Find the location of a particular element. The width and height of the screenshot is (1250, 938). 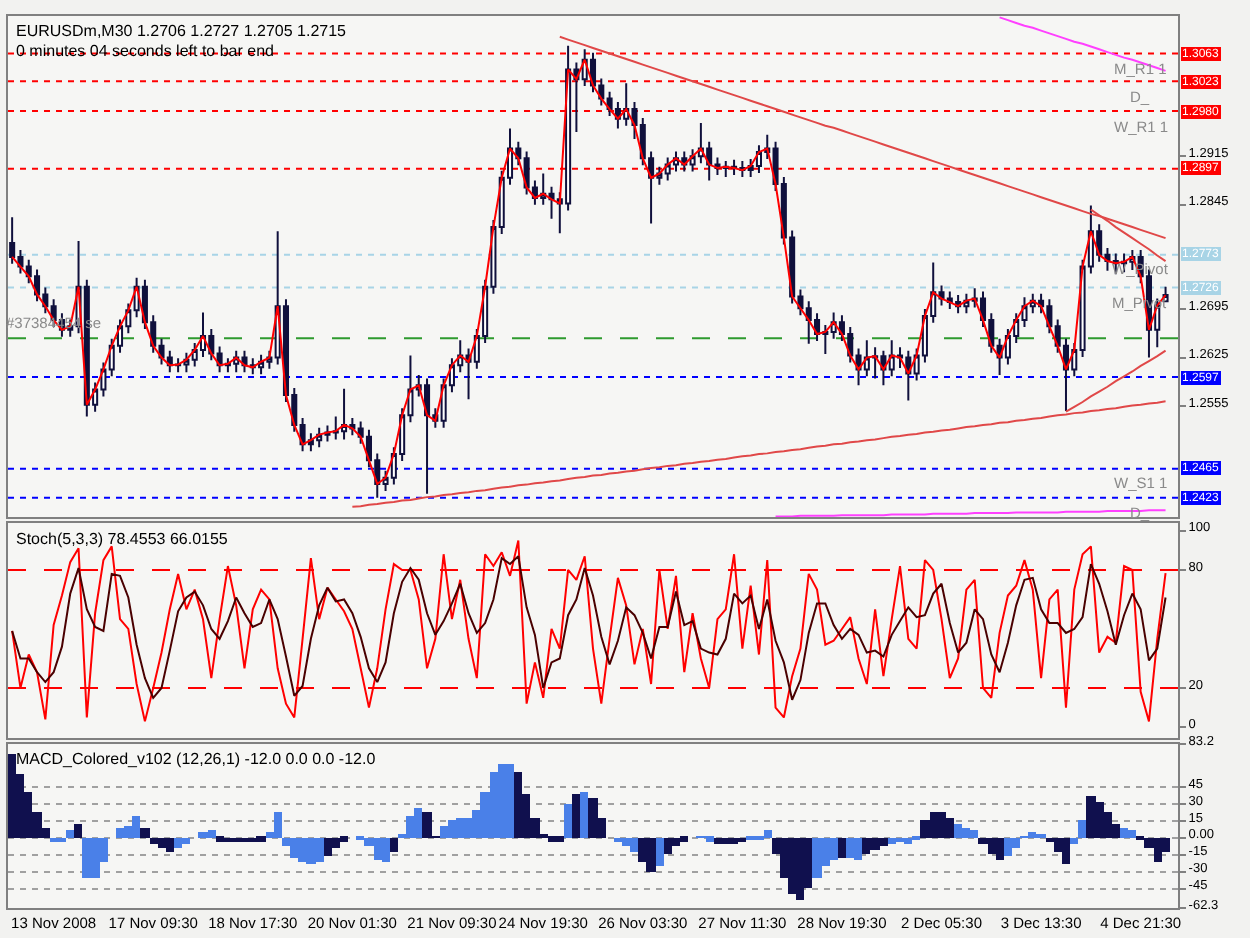

chart-title: Stoch(5,3,3) 78.4553 66.0155 is located at coordinates (122, 539).